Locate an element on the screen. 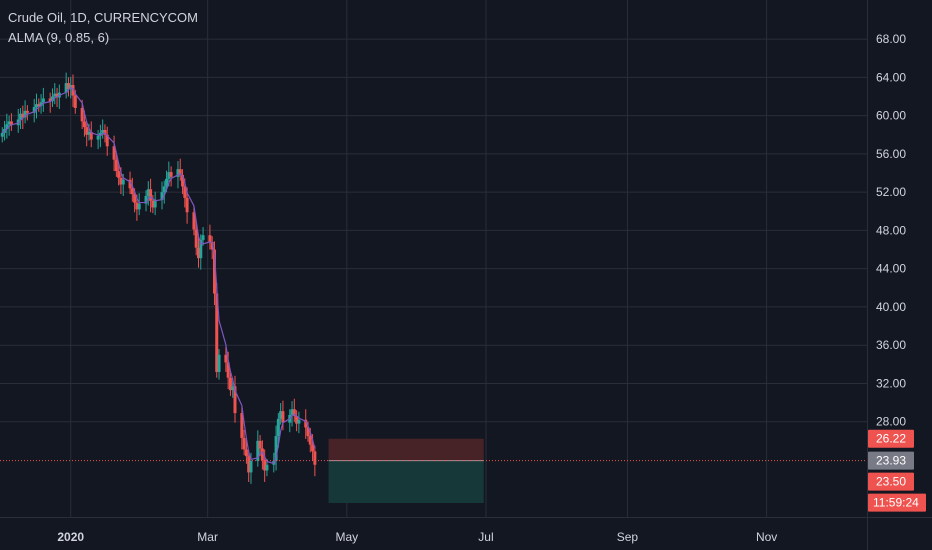  price-tag-text: 23.93 is located at coordinates (891, 461).